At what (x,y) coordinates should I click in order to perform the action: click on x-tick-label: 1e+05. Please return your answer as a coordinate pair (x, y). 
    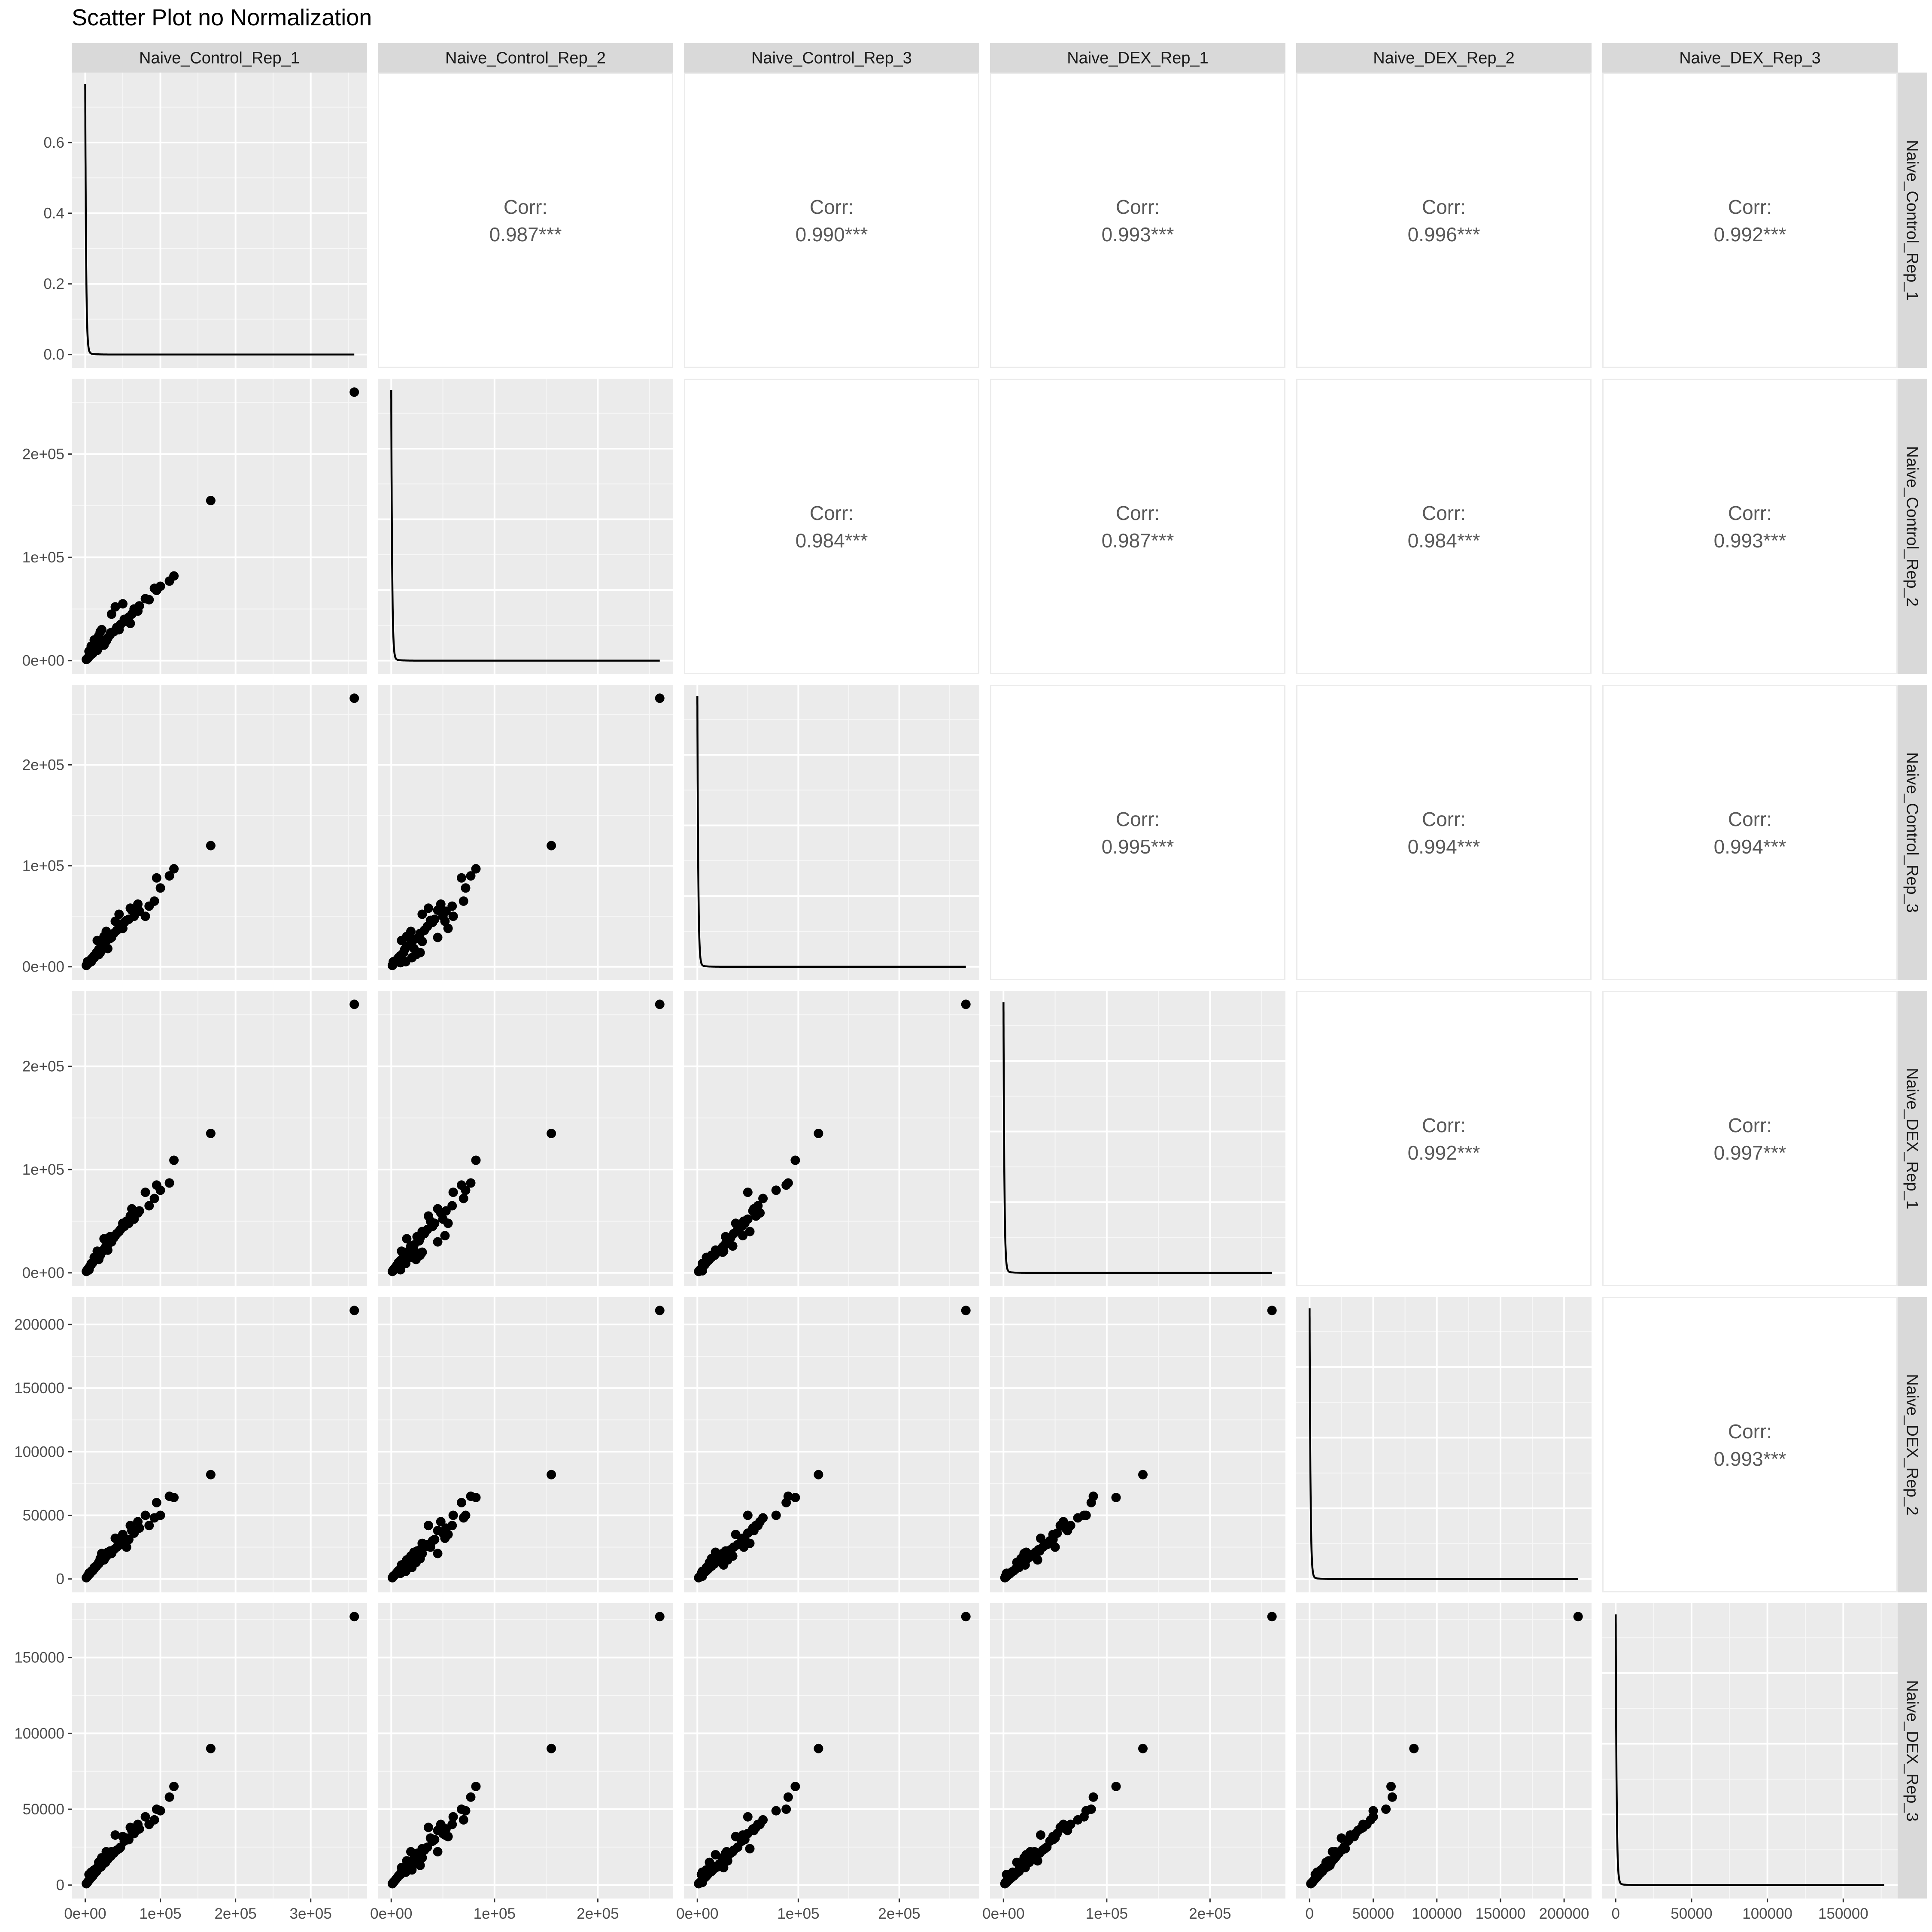
    Looking at the image, I should click on (160, 1914).